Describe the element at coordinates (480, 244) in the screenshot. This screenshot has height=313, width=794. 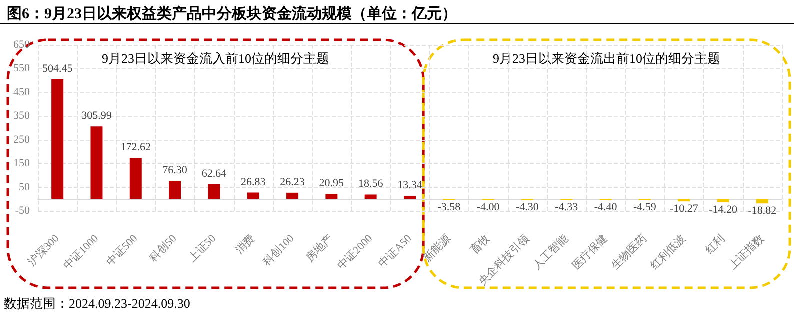
I see `x-tick-label: 畜牧` at that location.